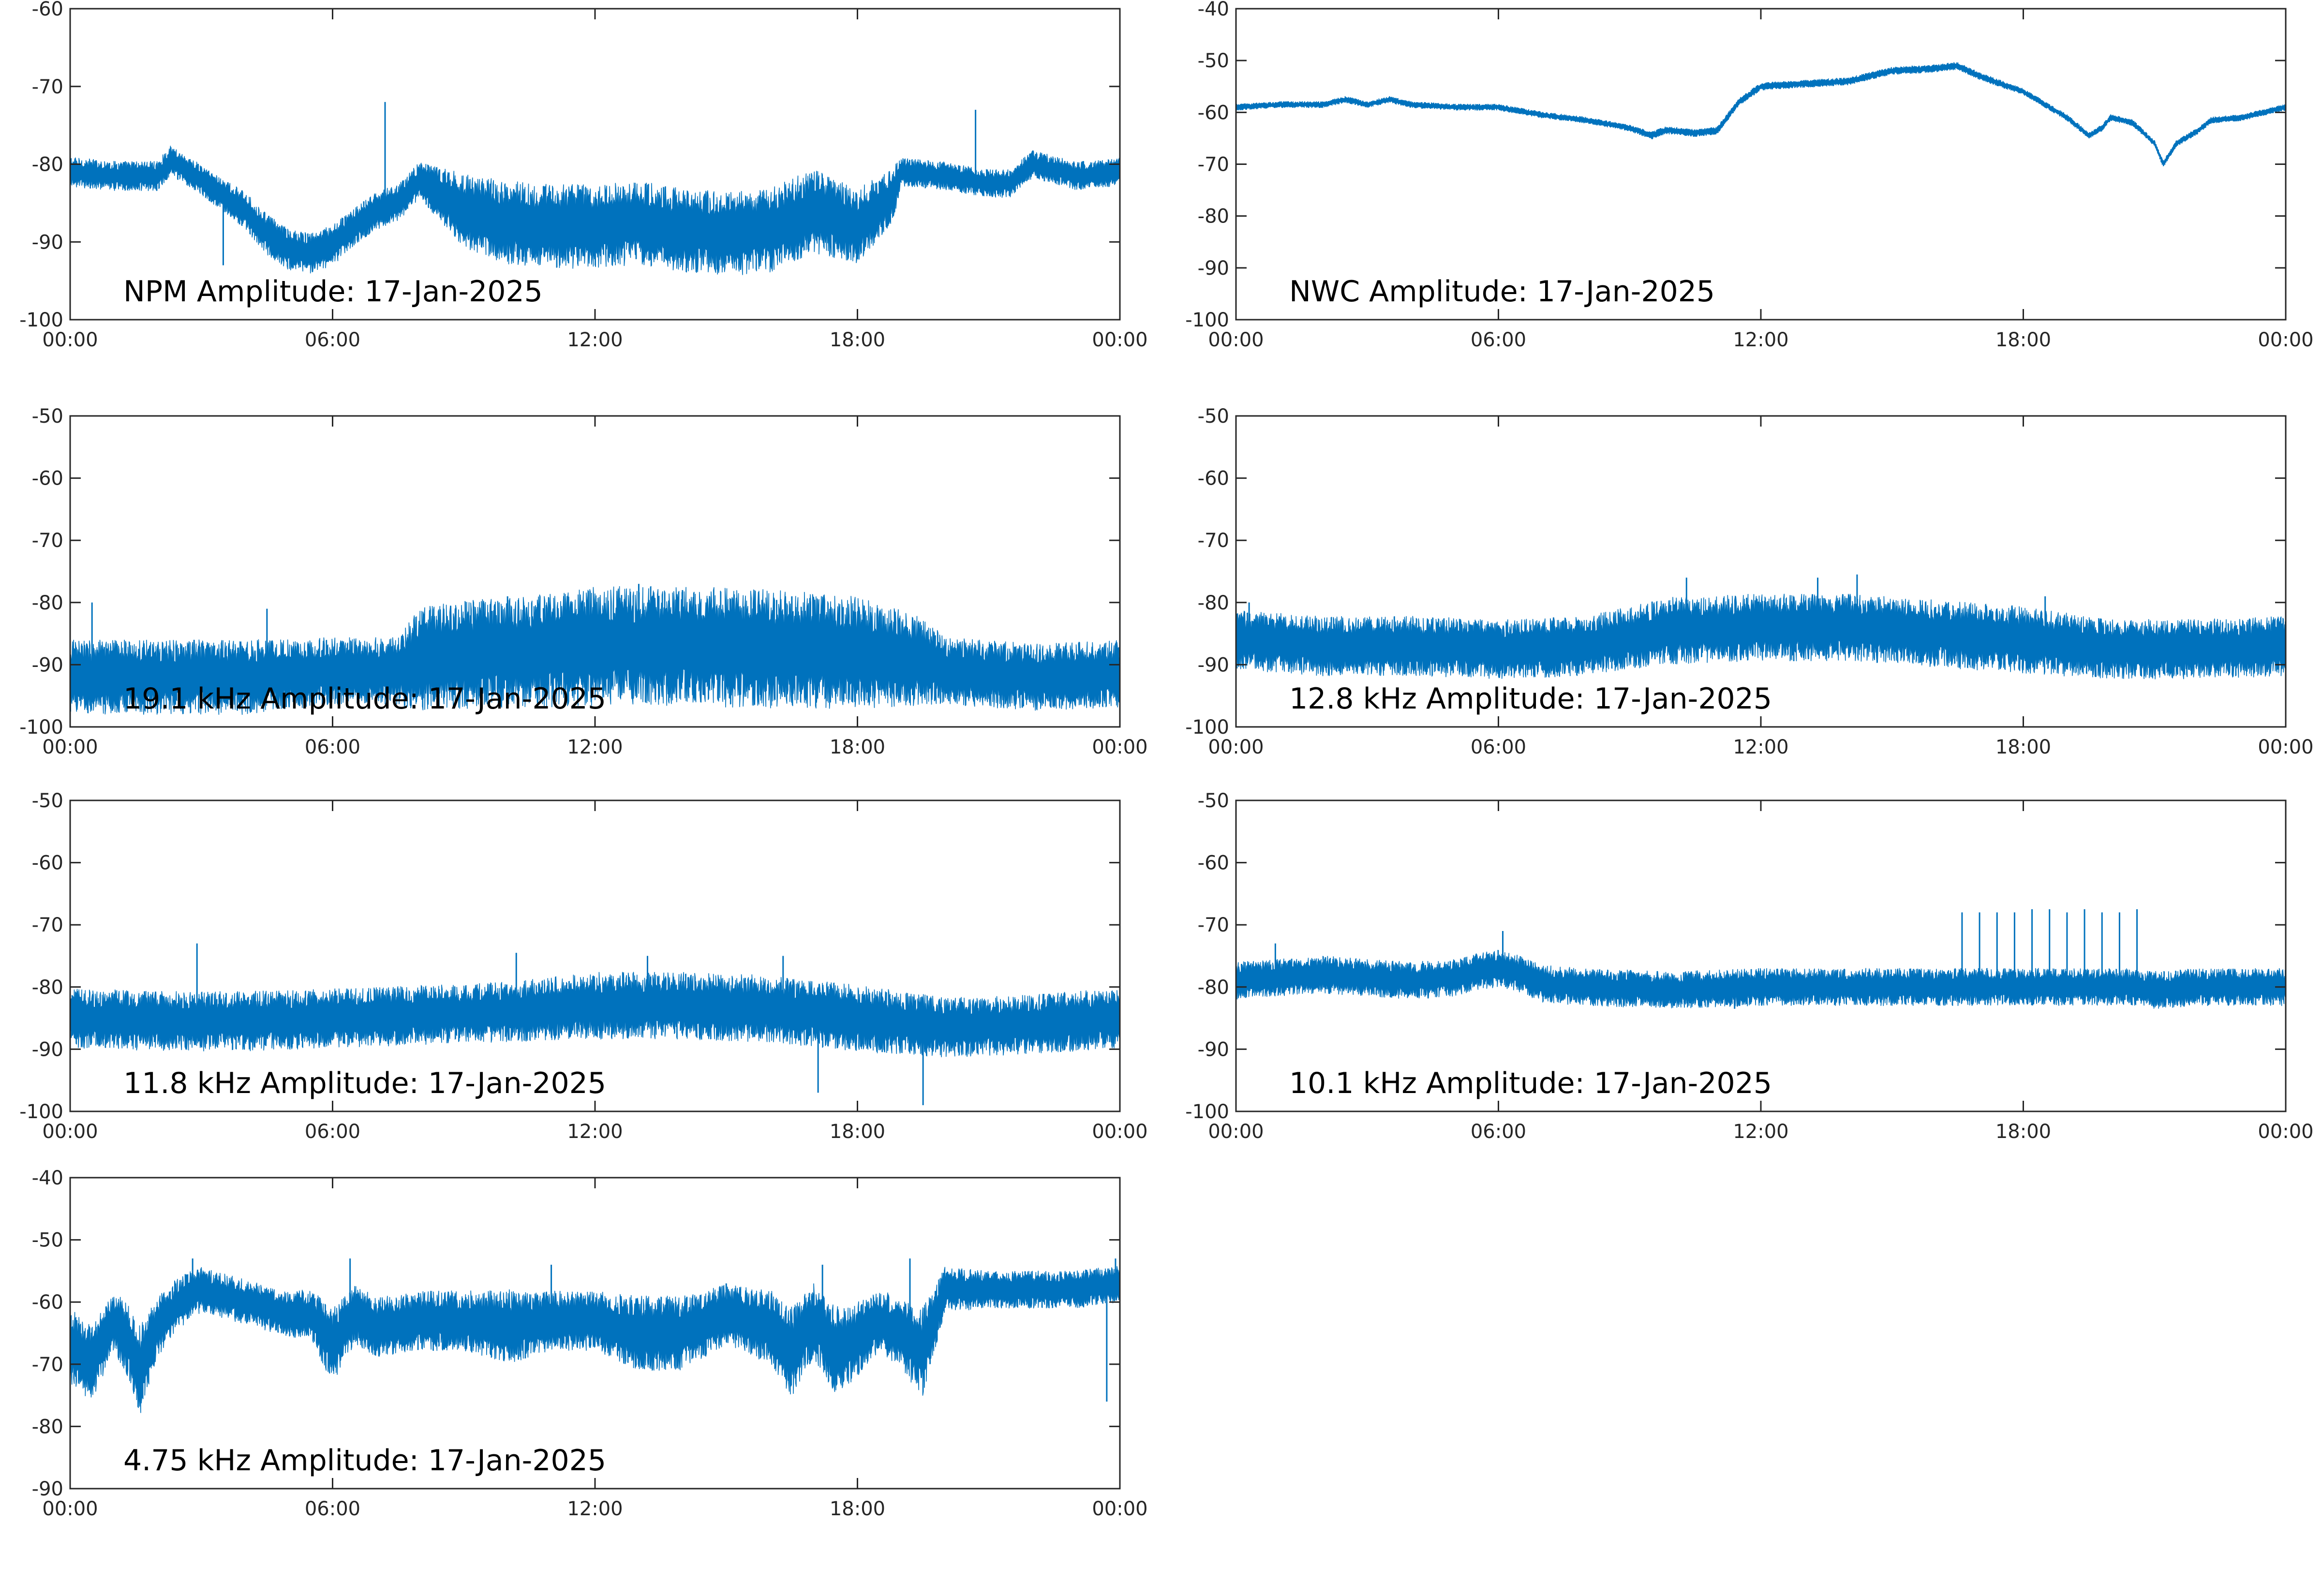 The width and height of the screenshot is (2322, 1596). What do you see at coordinates (1530, 699) in the screenshot?
I see `panel-title: 12.8 kHz Amplitude: 17-Jan-2025` at bounding box center [1530, 699].